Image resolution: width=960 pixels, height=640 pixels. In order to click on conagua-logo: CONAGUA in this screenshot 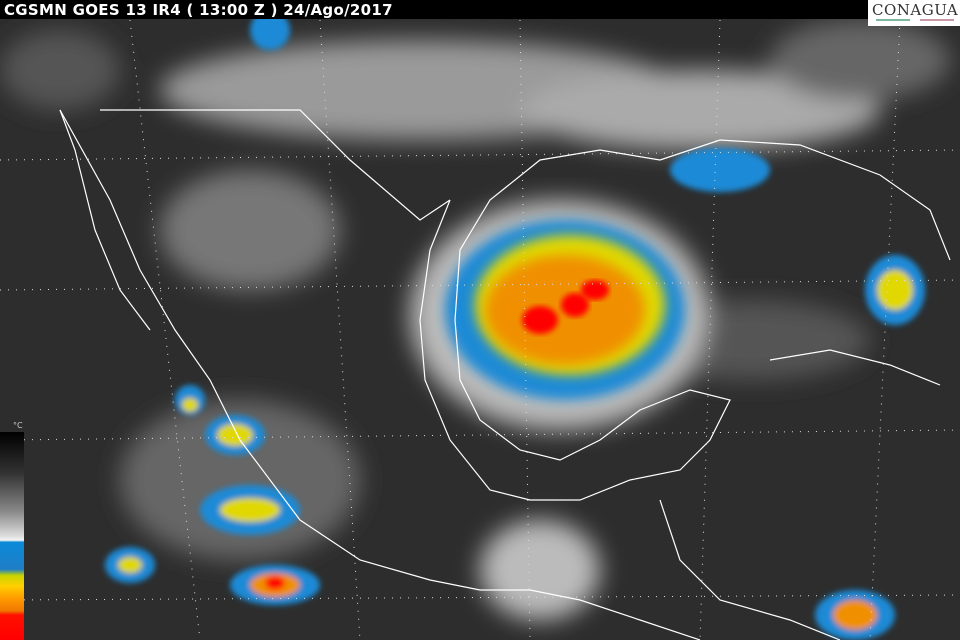, I will do `click(914, 13)`.